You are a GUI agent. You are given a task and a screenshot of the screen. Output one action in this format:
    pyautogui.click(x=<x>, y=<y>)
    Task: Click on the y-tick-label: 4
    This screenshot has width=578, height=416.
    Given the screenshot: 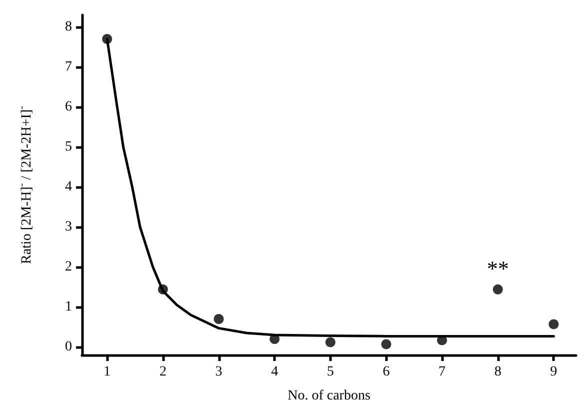 What is the action you would take?
    pyautogui.click(x=68, y=187)
    